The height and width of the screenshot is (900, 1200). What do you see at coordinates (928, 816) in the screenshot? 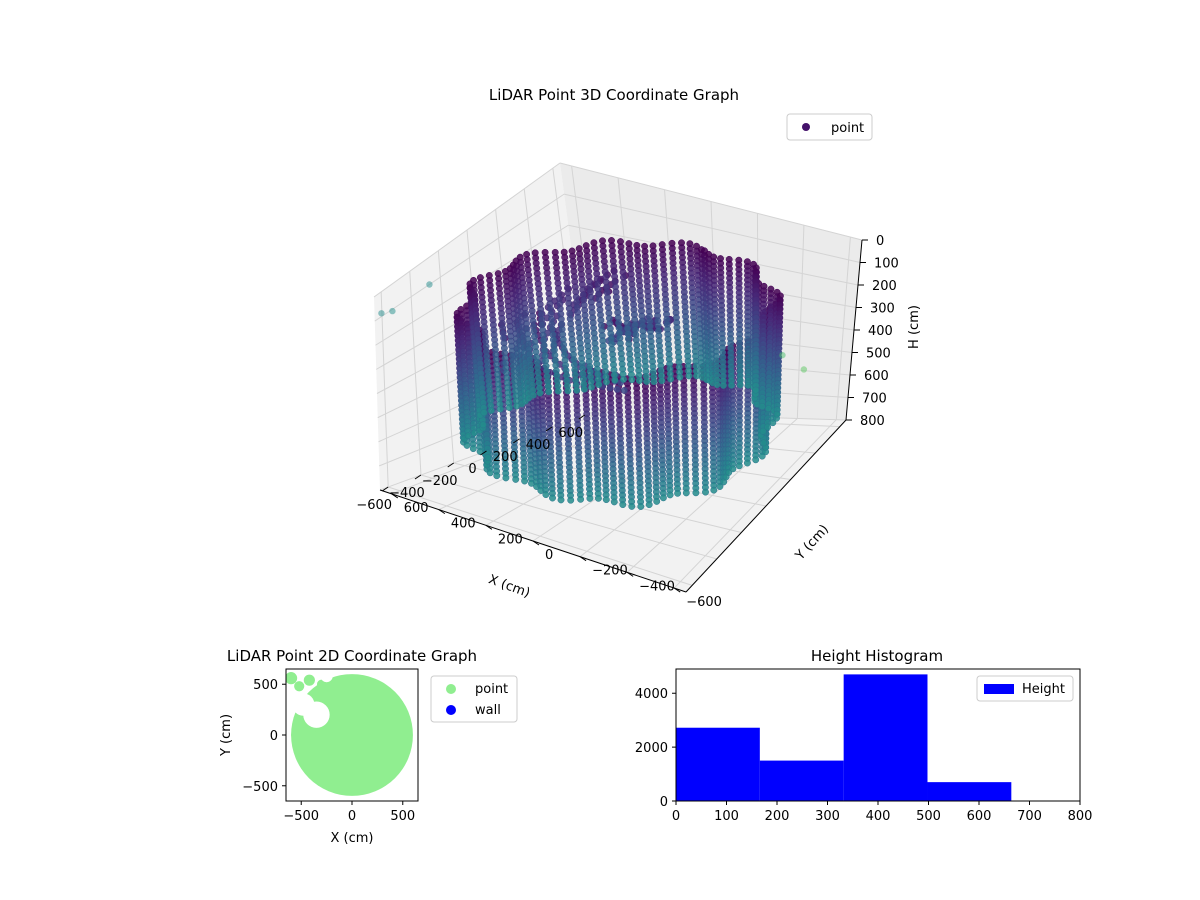
I see `x-tick-label: 500` at bounding box center [928, 816].